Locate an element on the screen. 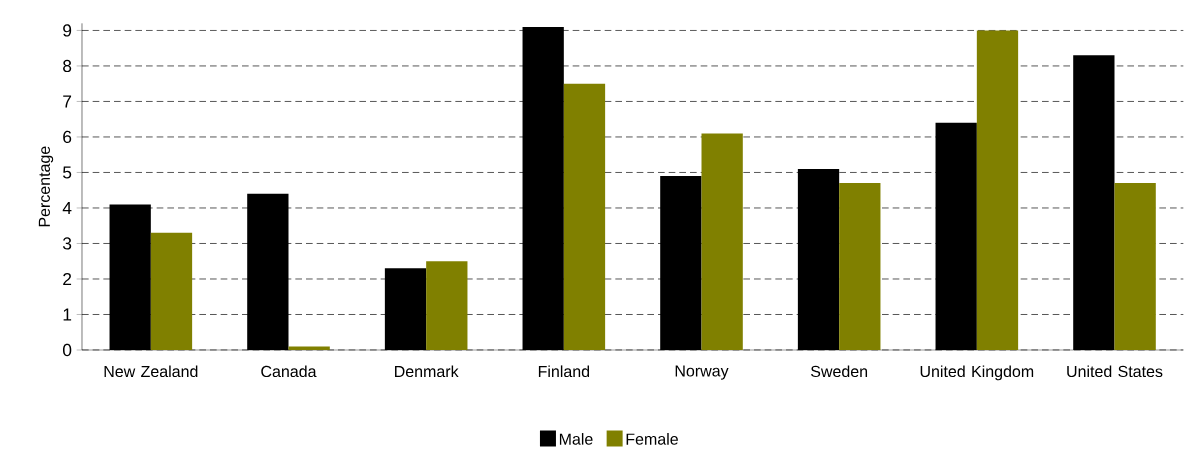 Image resolution: width=1184 pixels, height=453 pixels. x-tick-label: Sweden is located at coordinates (839, 371).